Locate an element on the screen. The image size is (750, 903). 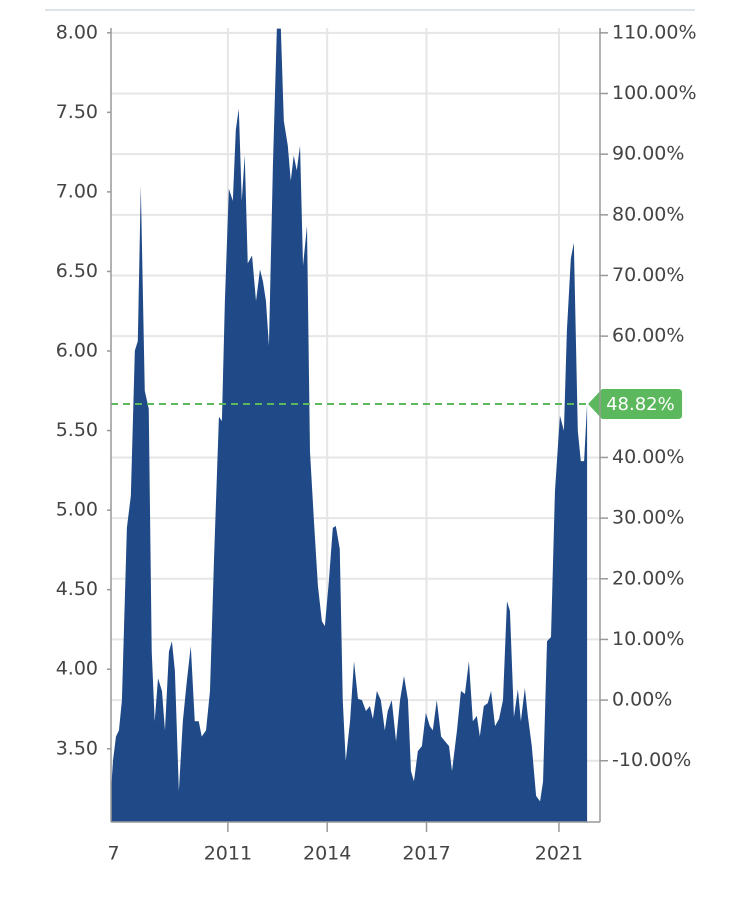
y-tick-label: 6.00 is located at coordinates (77, 351).